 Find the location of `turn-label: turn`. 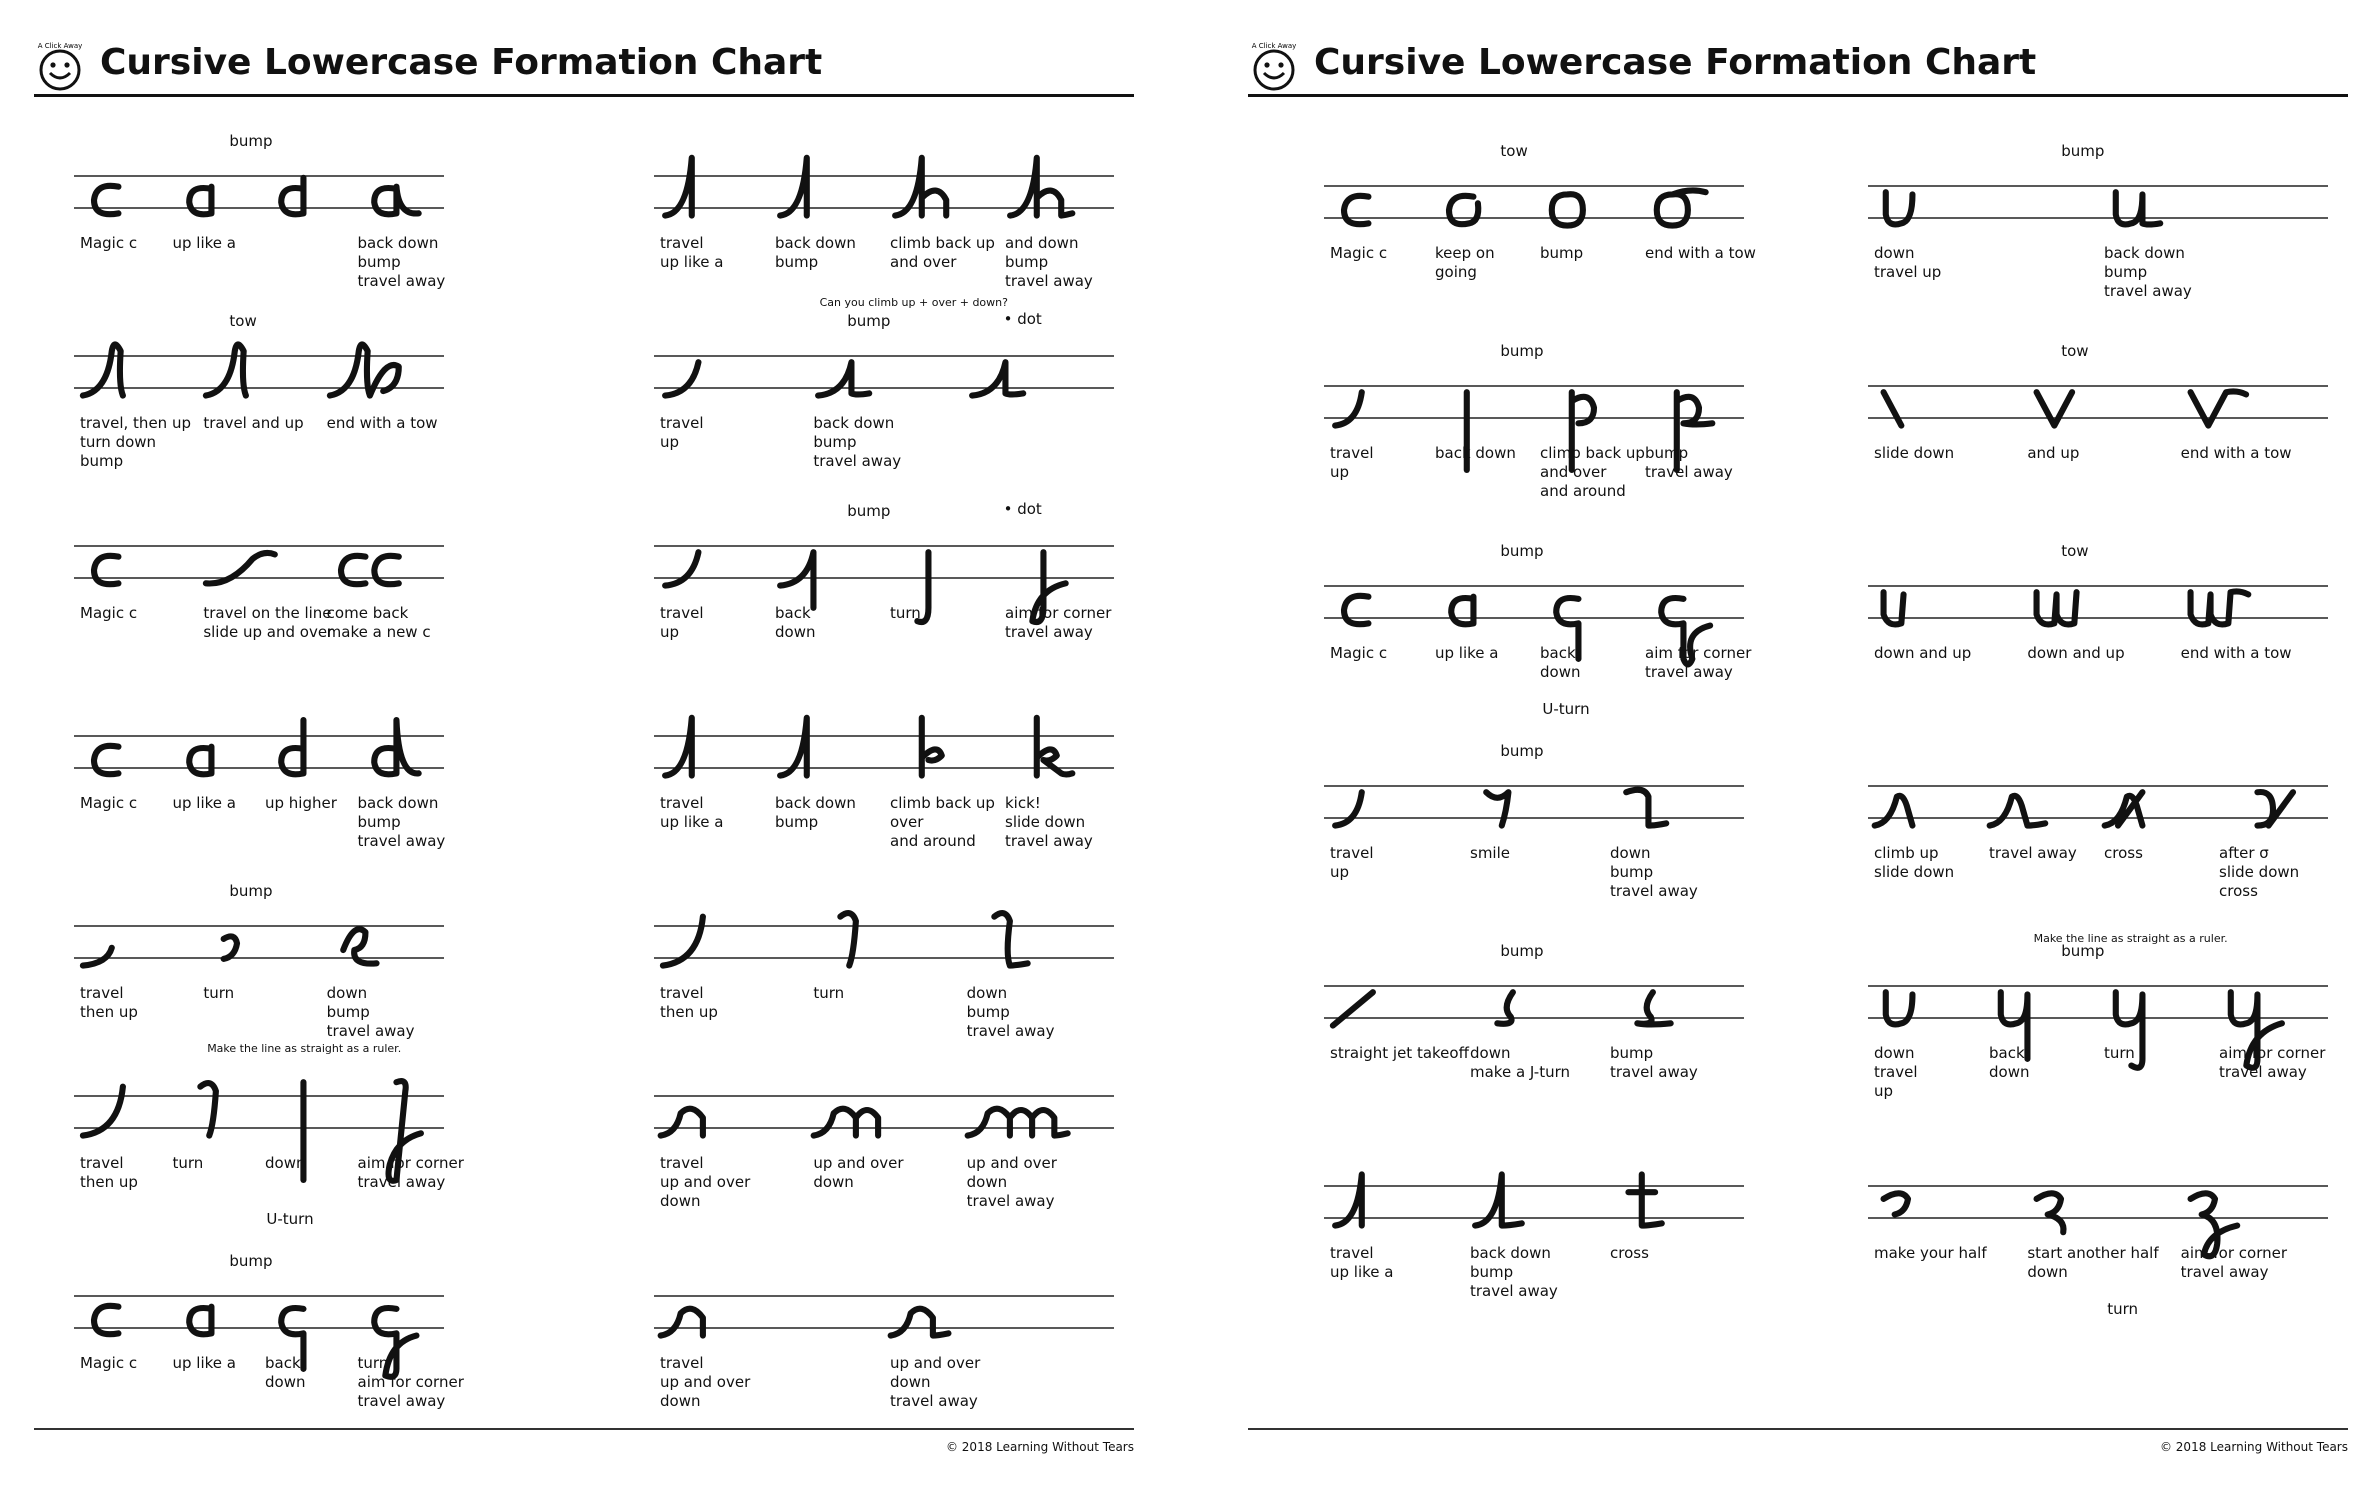

turn-label: turn is located at coordinates (2122, 1309).